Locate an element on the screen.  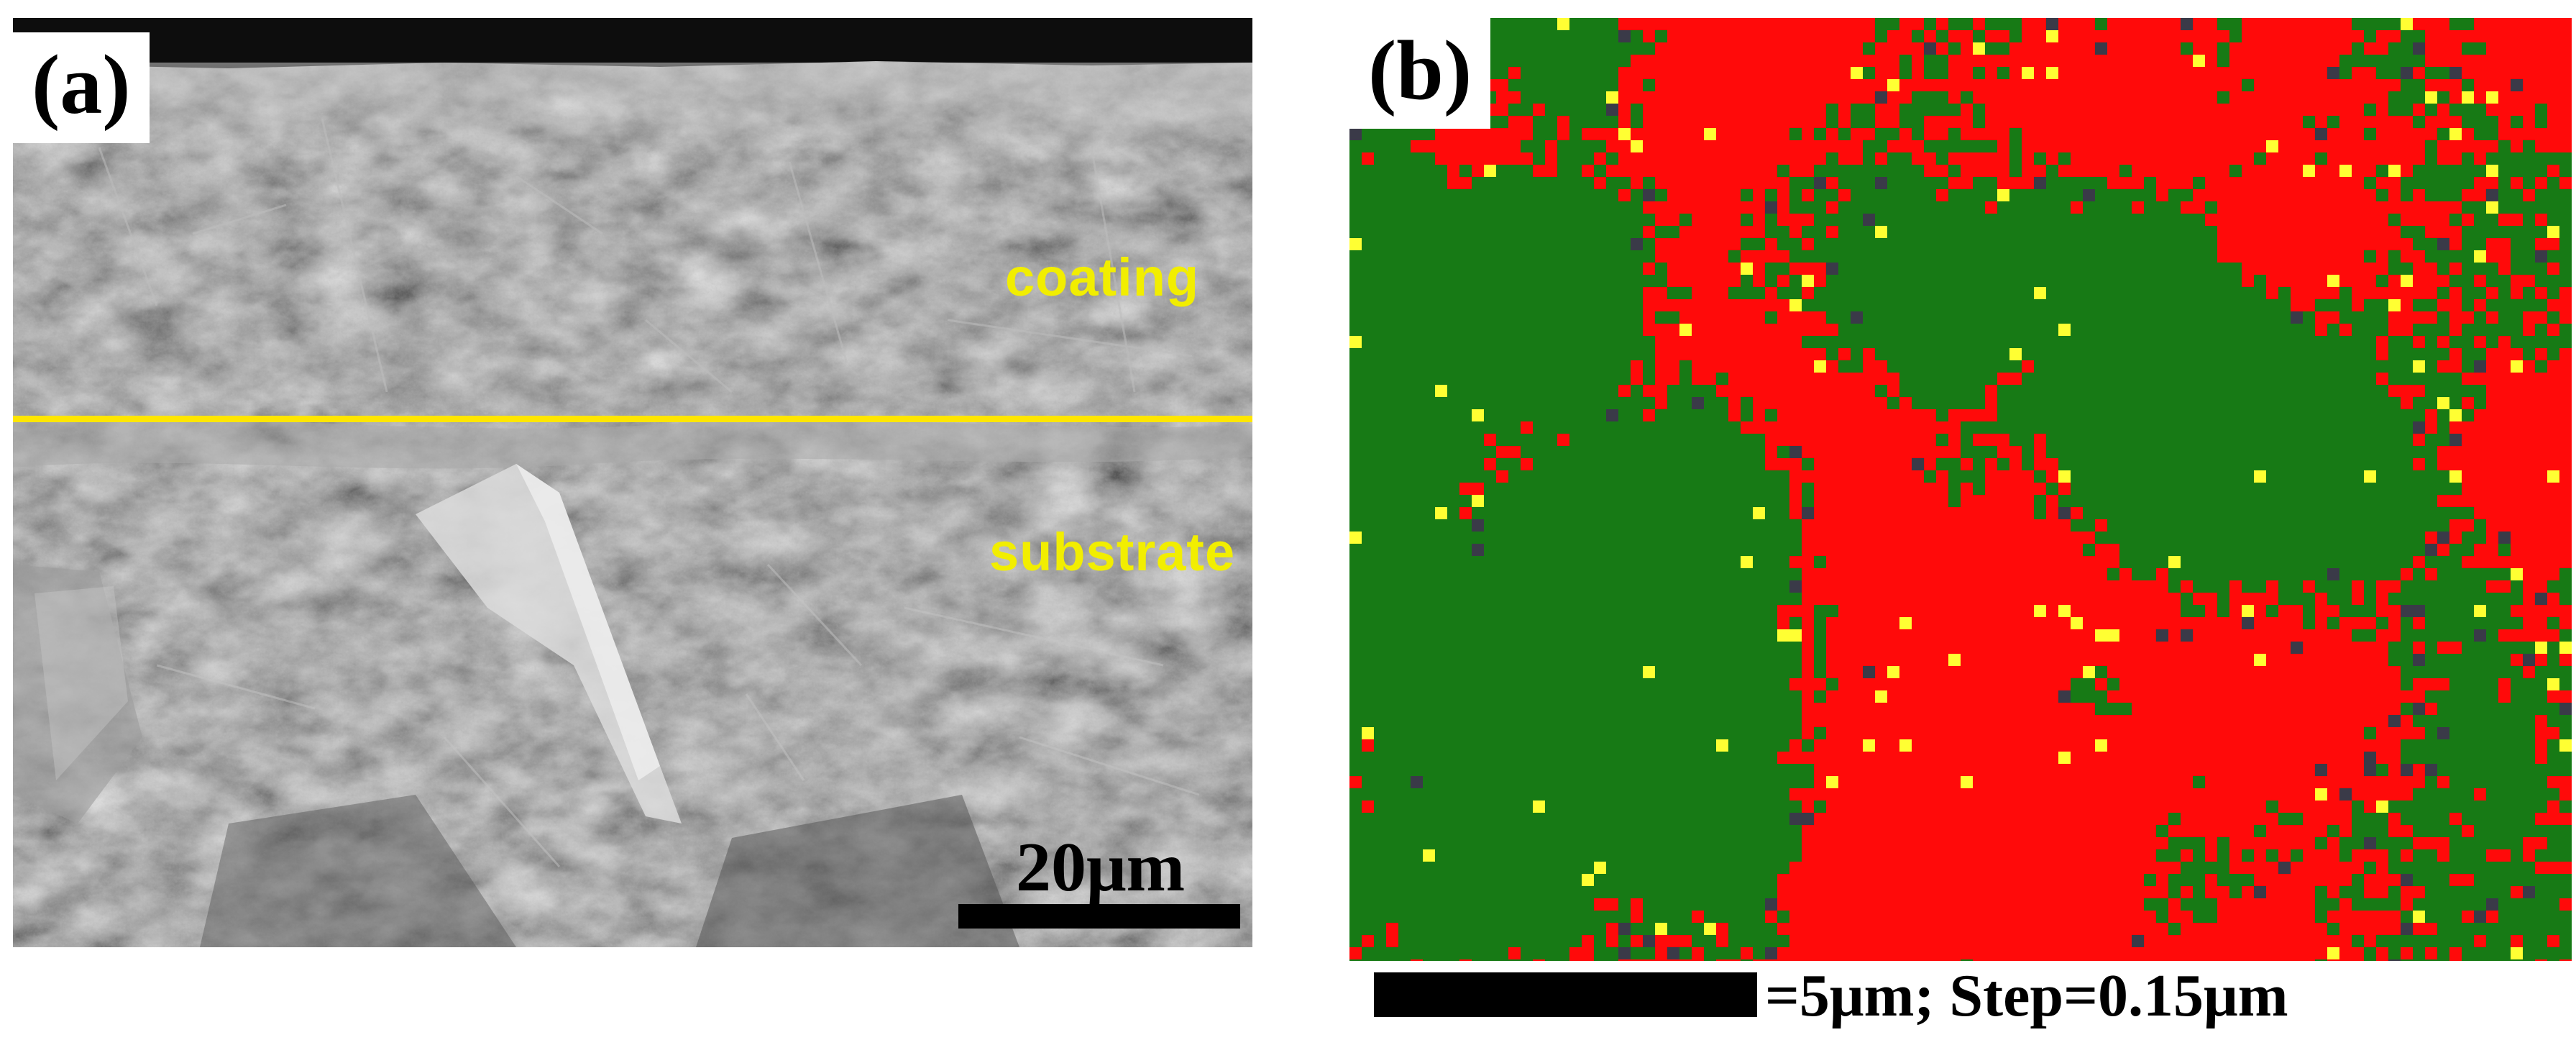
coating-label: coating is located at coordinates (1102, 277).